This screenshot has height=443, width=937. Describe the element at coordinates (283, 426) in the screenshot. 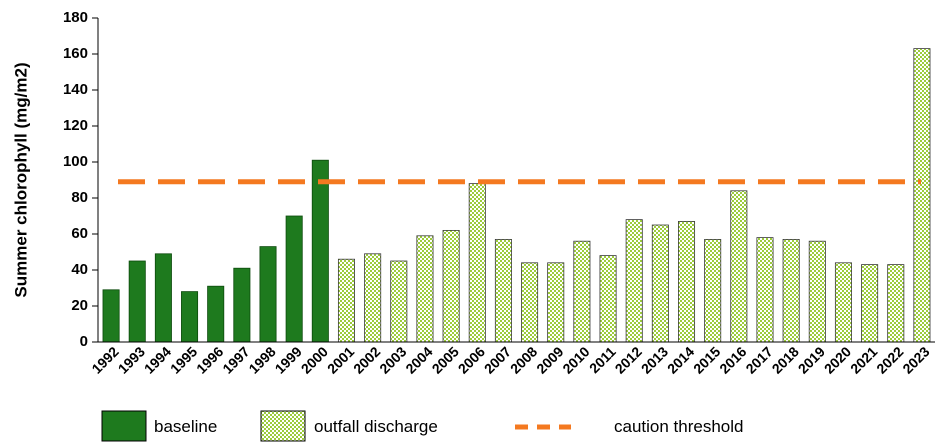

I see `legend-swatch-outfall-discharge` at that location.